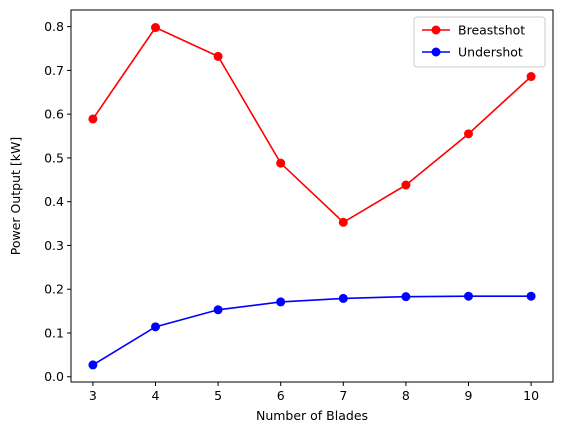 This screenshot has height=432, width=567. Describe the element at coordinates (54, 245) in the screenshot. I see `y-tick-label: 0.3` at that location.